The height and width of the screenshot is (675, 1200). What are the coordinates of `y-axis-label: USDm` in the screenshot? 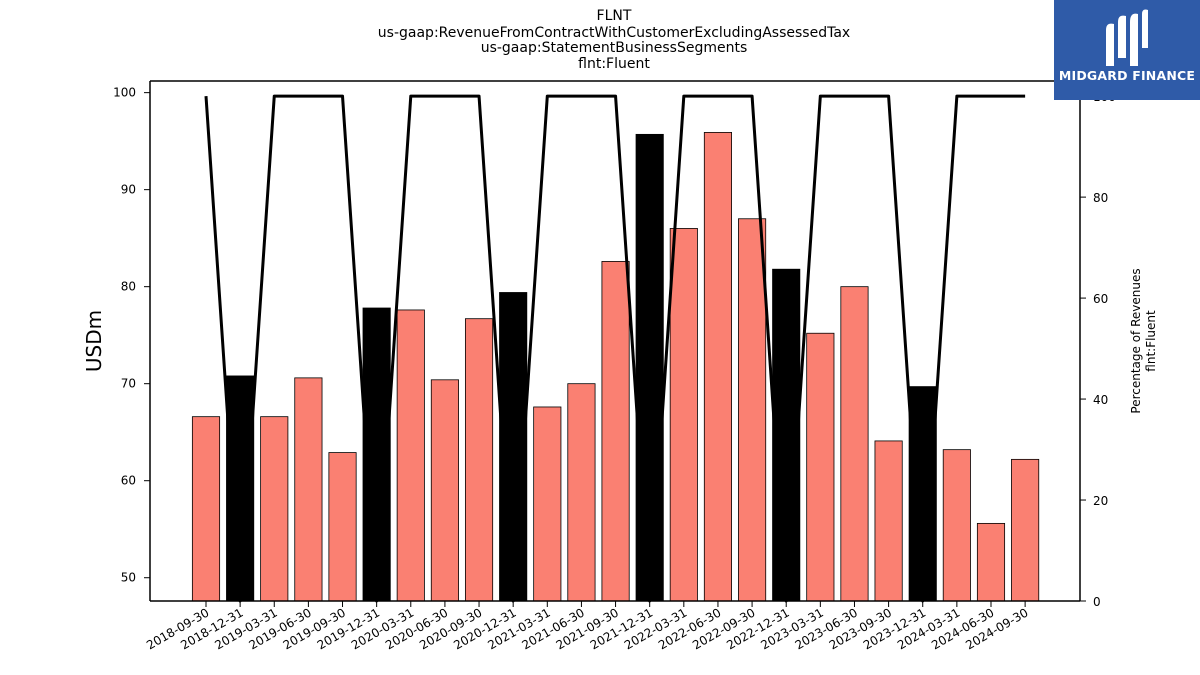 It's located at (94, 341).